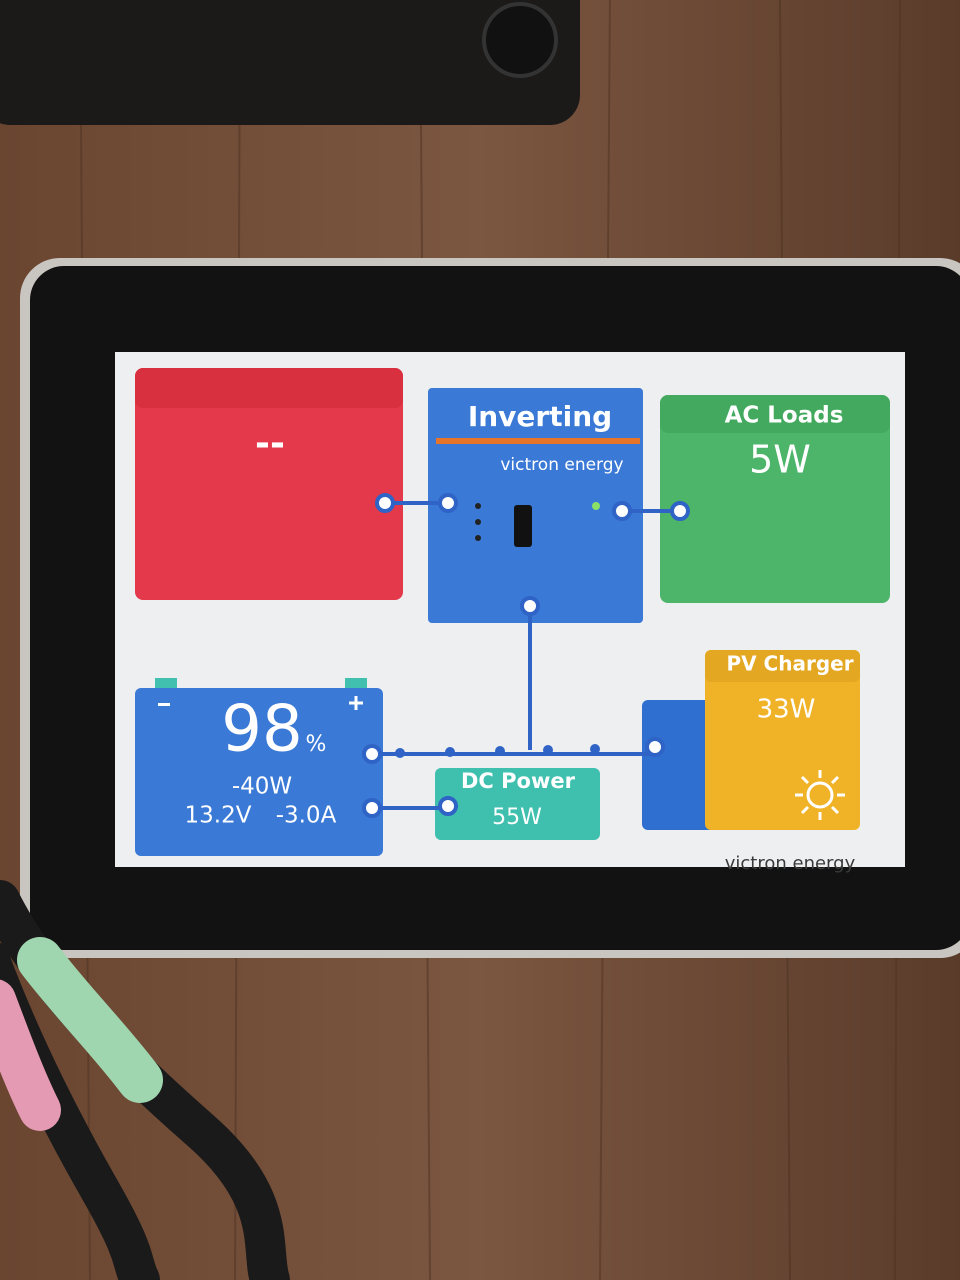  What do you see at coordinates (270, 443) in the screenshot?
I see `grid-value: --` at bounding box center [270, 443].